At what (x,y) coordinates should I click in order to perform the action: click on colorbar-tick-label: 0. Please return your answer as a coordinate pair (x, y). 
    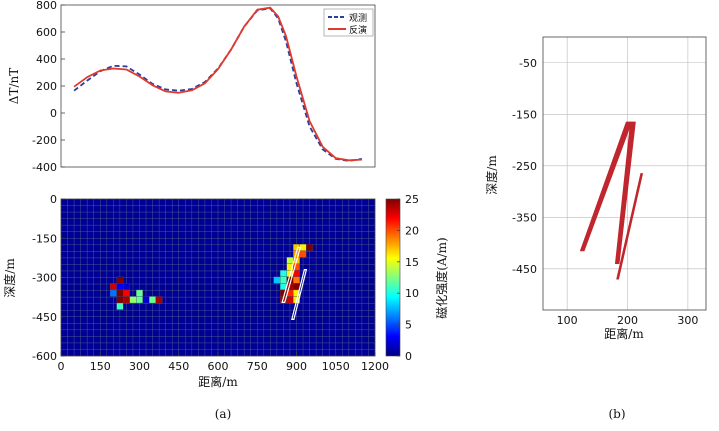
    Looking at the image, I should click on (408, 356).